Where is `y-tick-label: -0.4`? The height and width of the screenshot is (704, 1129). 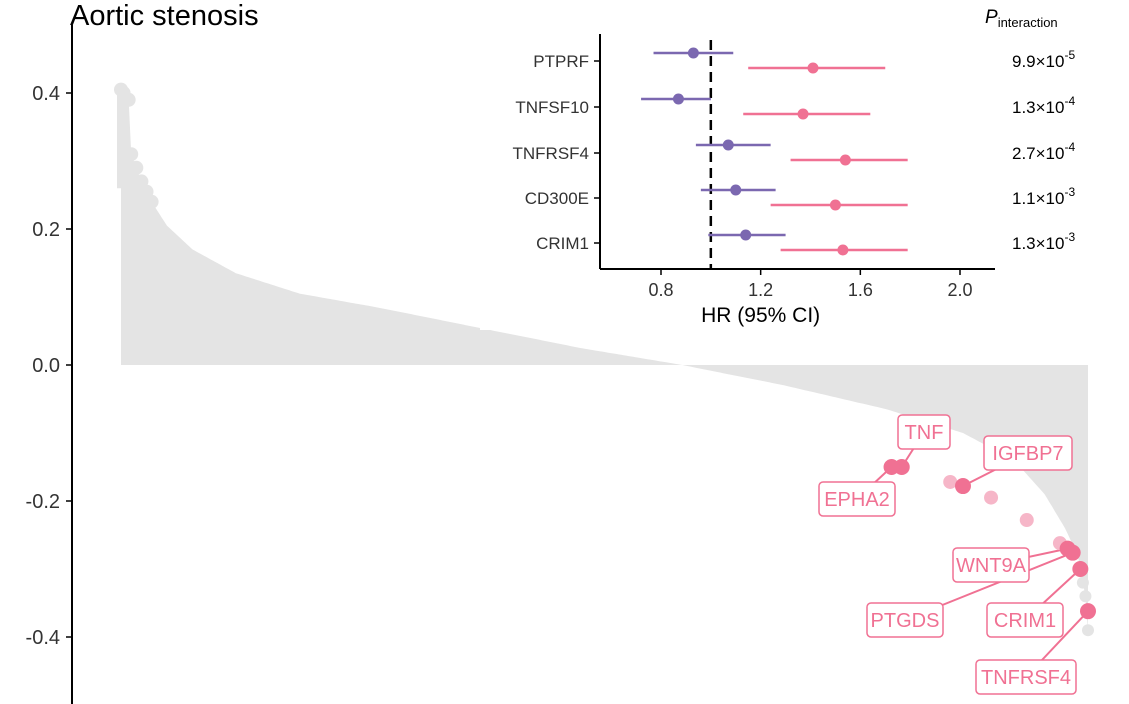
y-tick-label: -0.4 is located at coordinates (43, 638).